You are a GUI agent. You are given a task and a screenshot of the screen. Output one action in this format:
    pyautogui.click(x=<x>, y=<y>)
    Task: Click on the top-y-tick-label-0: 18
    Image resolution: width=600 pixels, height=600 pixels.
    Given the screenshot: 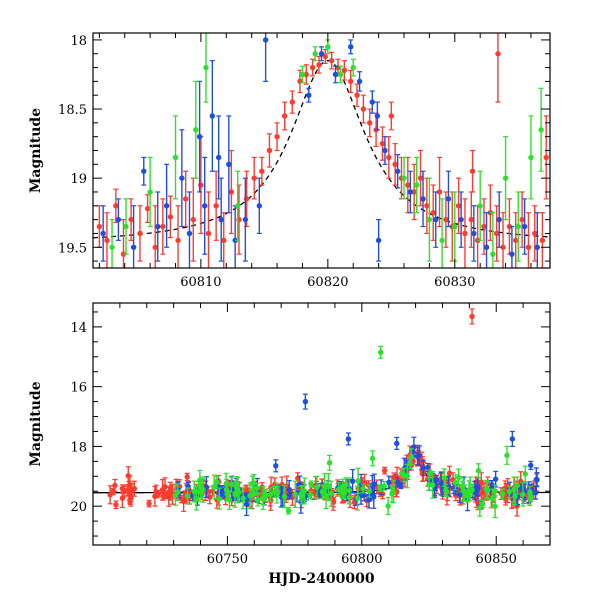 What is the action you would take?
    pyautogui.click(x=78, y=41)
    